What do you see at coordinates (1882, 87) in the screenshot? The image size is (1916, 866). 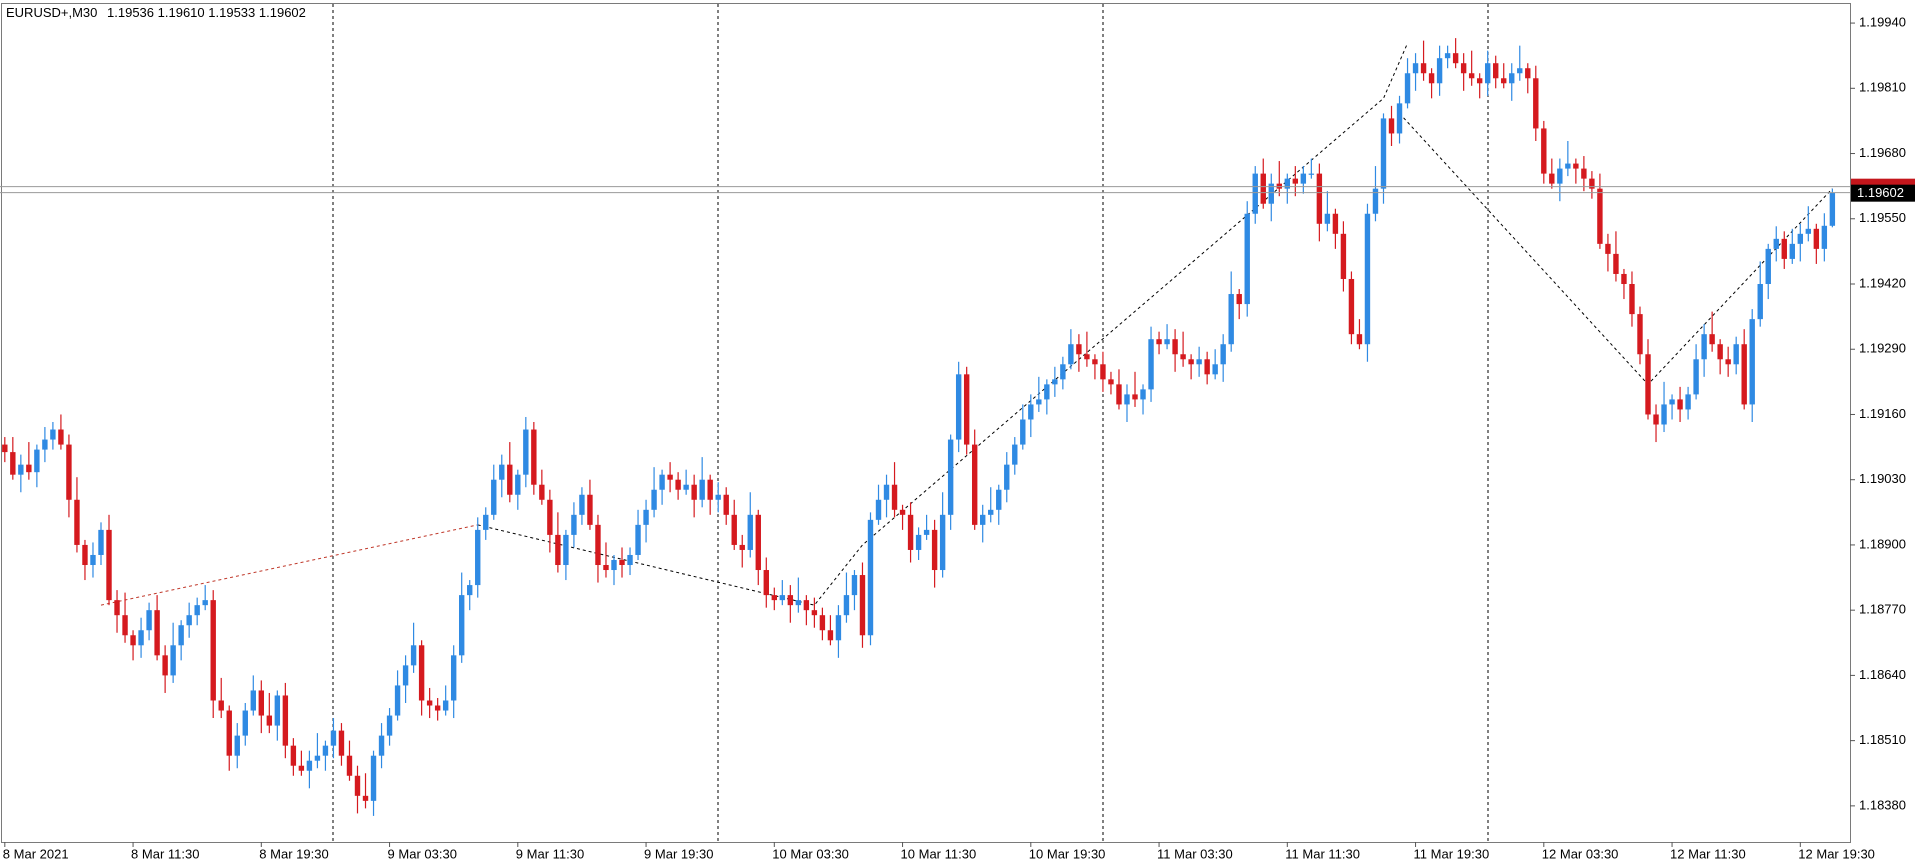 I see `y-tick-label: 1.19810` at bounding box center [1882, 87].